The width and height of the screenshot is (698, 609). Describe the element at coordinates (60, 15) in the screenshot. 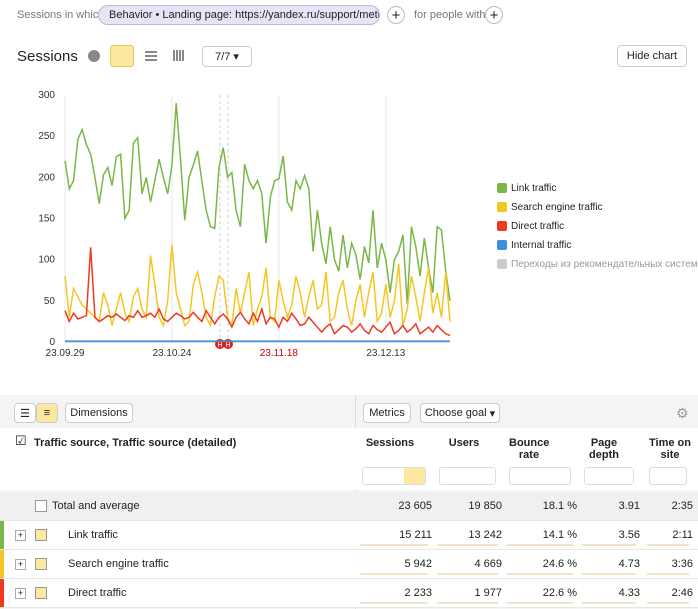

I see `filter-prefix: Sessions in which` at that location.